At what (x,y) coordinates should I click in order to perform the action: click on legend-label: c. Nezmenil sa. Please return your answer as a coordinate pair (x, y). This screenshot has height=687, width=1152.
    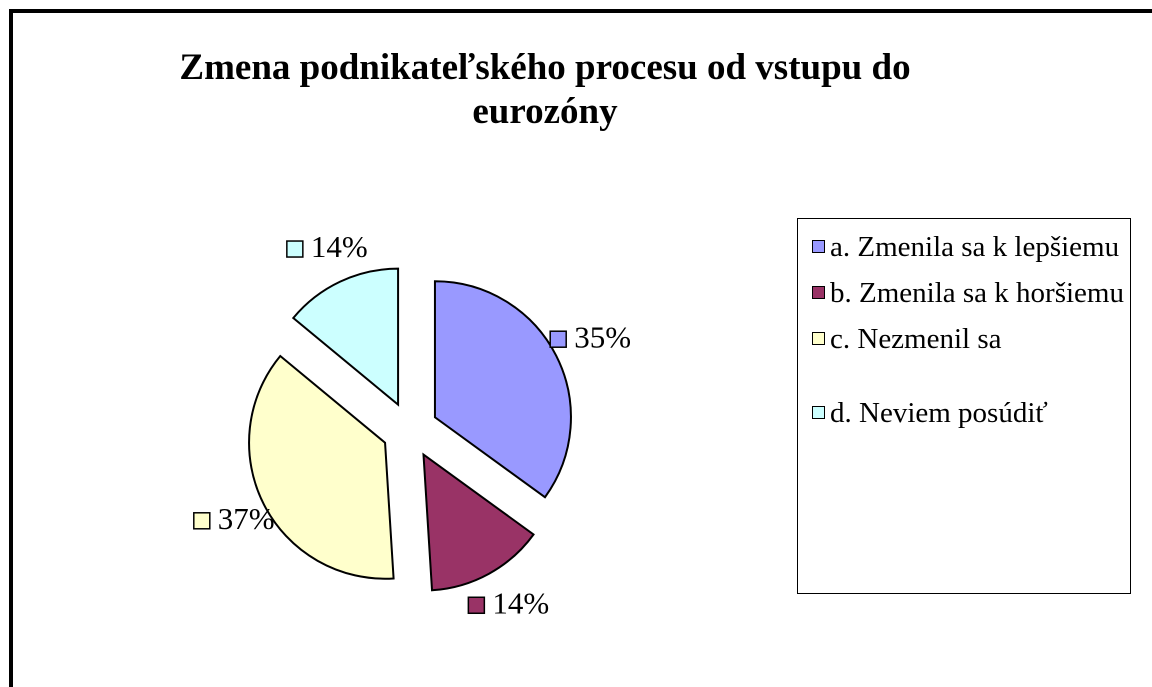
    Looking at the image, I should click on (916, 339).